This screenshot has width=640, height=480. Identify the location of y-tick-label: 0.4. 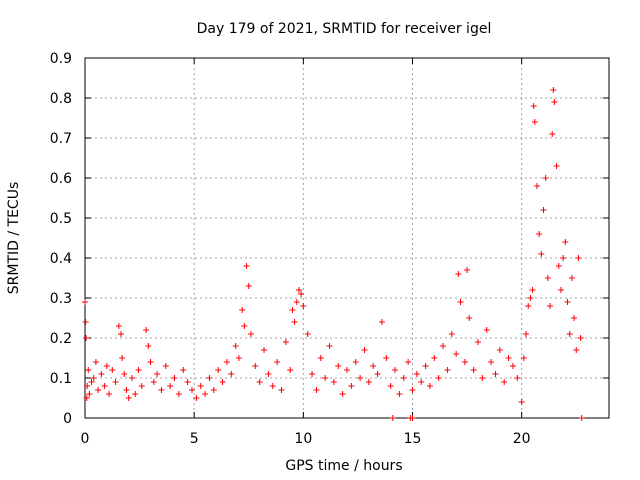
(61, 259).